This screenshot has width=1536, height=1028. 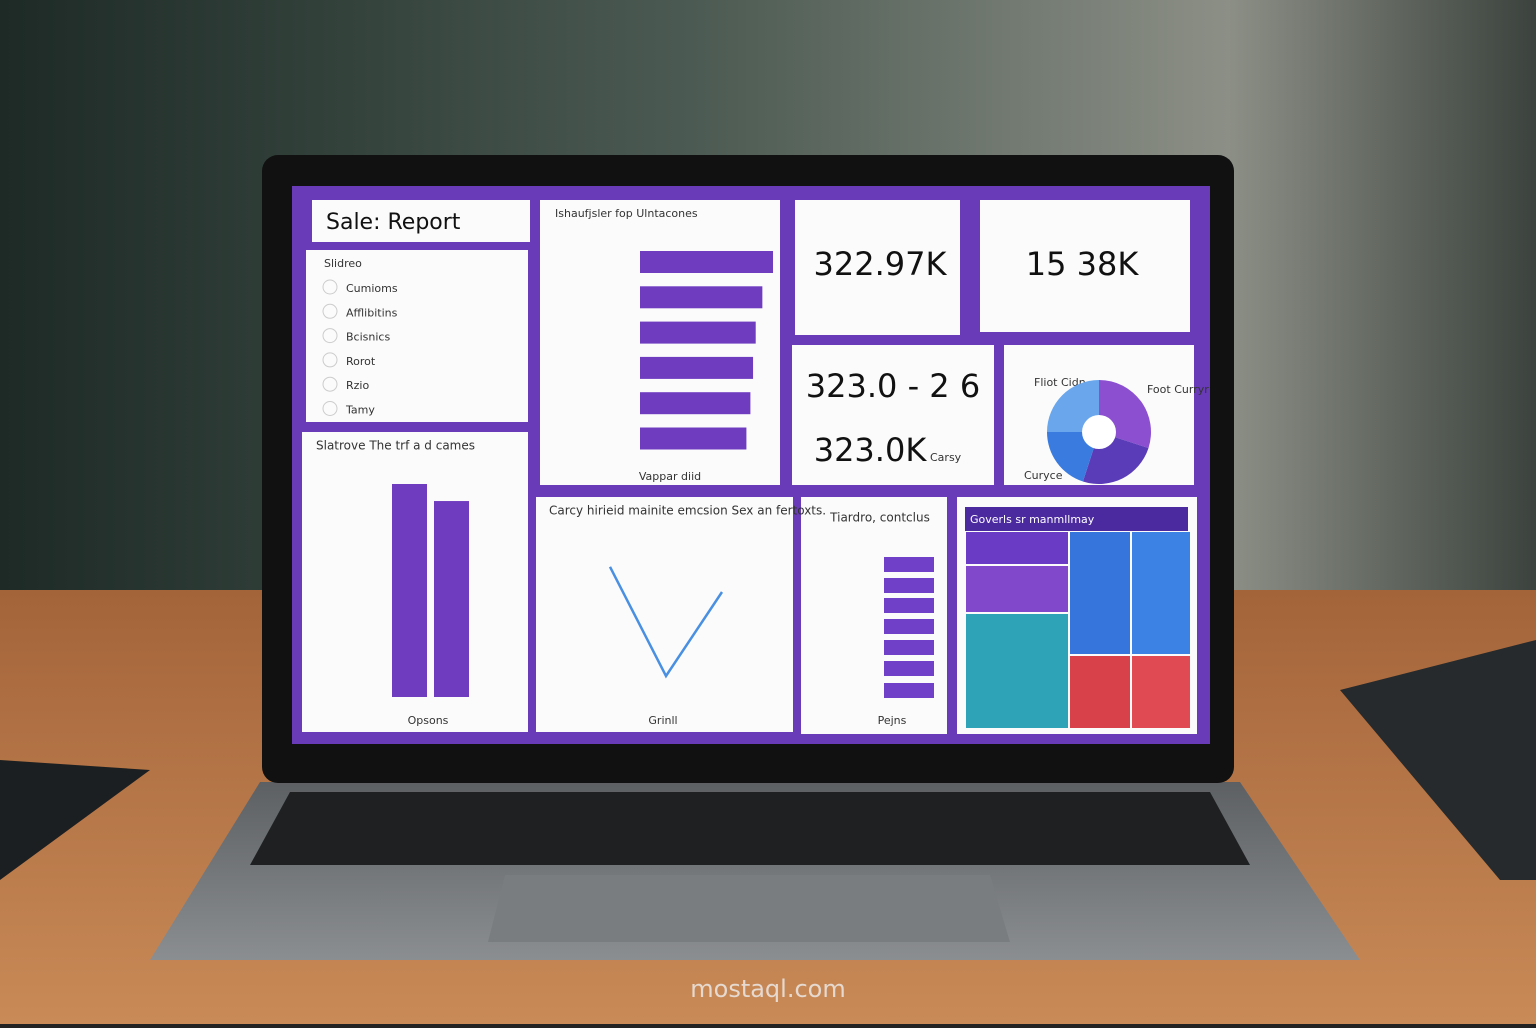 I want to click on treemap-title: Goverls sr manmllmay, so click(x=1032, y=519).